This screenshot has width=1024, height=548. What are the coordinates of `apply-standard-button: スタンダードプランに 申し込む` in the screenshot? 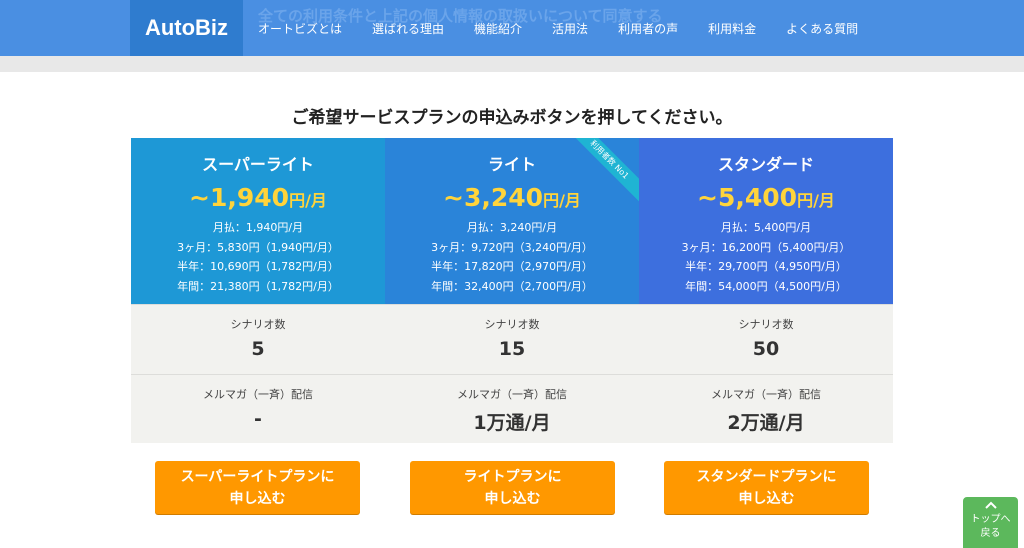 It's located at (766, 487).